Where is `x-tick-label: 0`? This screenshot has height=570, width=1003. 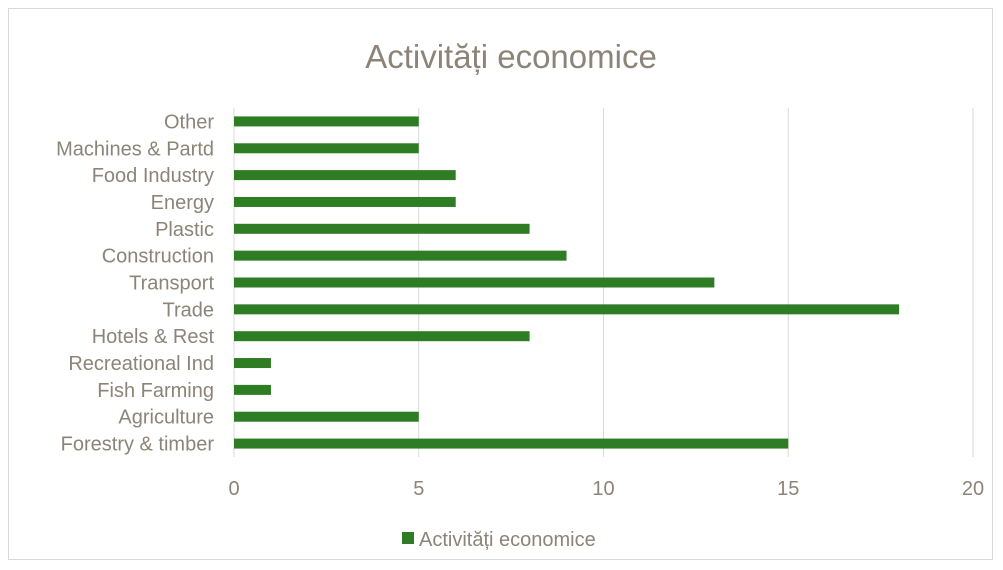
x-tick-label: 0 is located at coordinates (233, 489).